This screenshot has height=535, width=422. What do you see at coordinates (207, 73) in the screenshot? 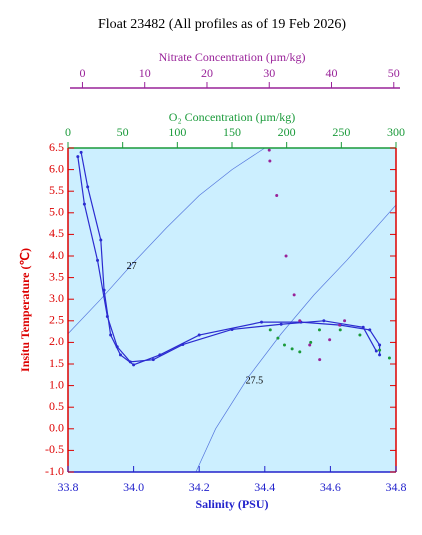
I see `nitrate-tick-label: 20` at bounding box center [207, 73].